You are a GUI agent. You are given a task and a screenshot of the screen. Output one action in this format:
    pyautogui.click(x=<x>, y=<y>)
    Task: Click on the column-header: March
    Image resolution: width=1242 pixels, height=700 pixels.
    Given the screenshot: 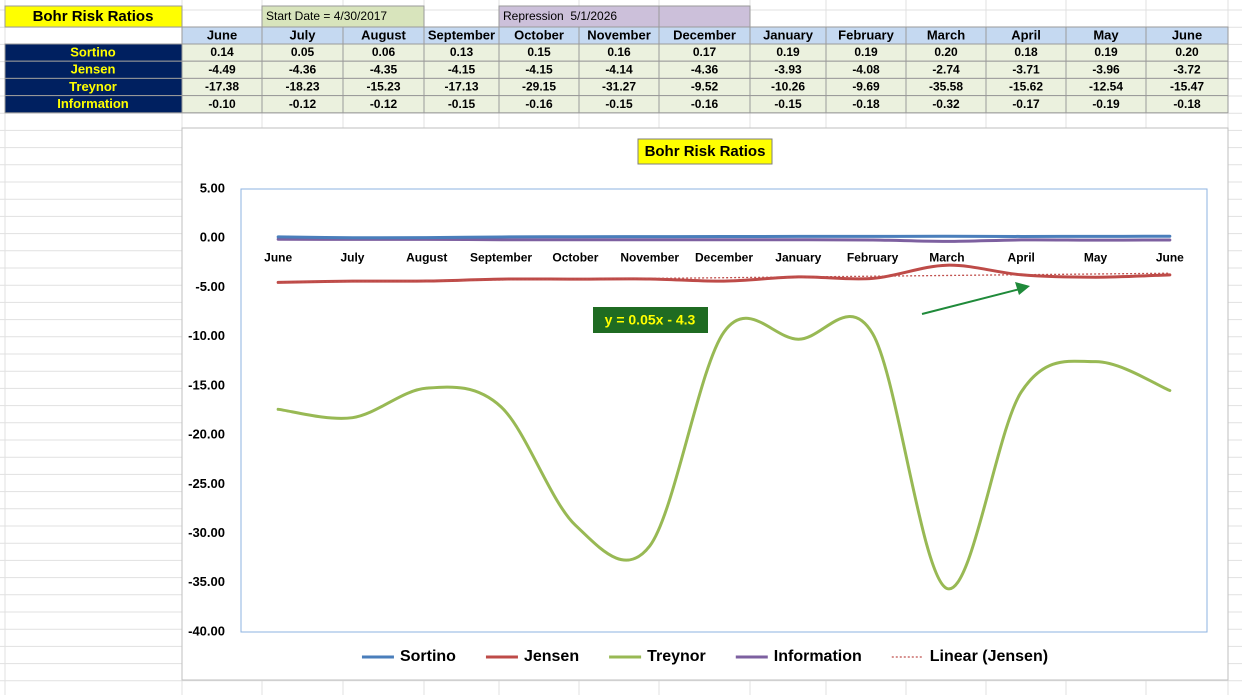 What is the action you would take?
    pyautogui.click(x=946, y=34)
    